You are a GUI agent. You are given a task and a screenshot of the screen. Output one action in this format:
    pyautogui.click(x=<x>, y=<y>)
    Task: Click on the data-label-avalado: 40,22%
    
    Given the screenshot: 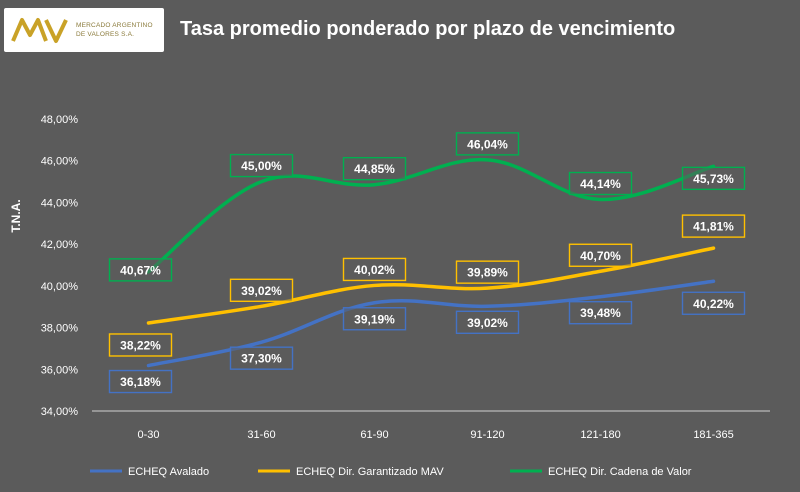 What is the action you would take?
    pyautogui.click(x=713, y=303)
    